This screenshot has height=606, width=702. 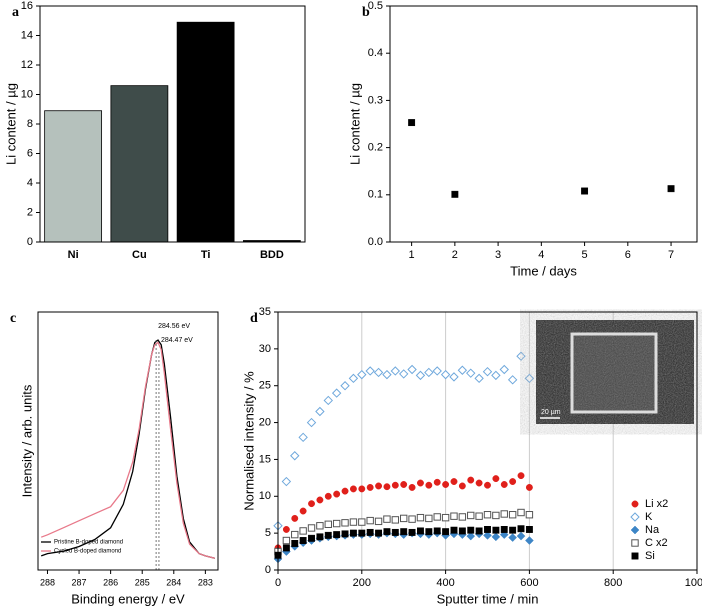 What do you see at coordinates (27, 65) in the screenshot?
I see `y-tick-label: 12` at bounding box center [27, 65].